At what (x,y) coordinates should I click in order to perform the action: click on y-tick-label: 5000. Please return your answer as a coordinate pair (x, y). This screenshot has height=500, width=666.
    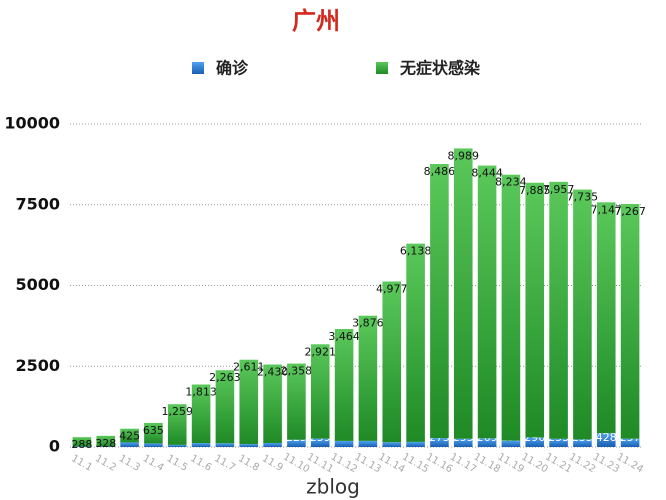
    Looking at the image, I should click on (37, 284).